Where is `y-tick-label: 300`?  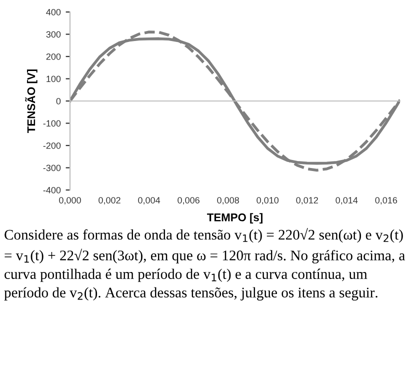 y-tick-label: 300 is located at coordinates (53, 34).